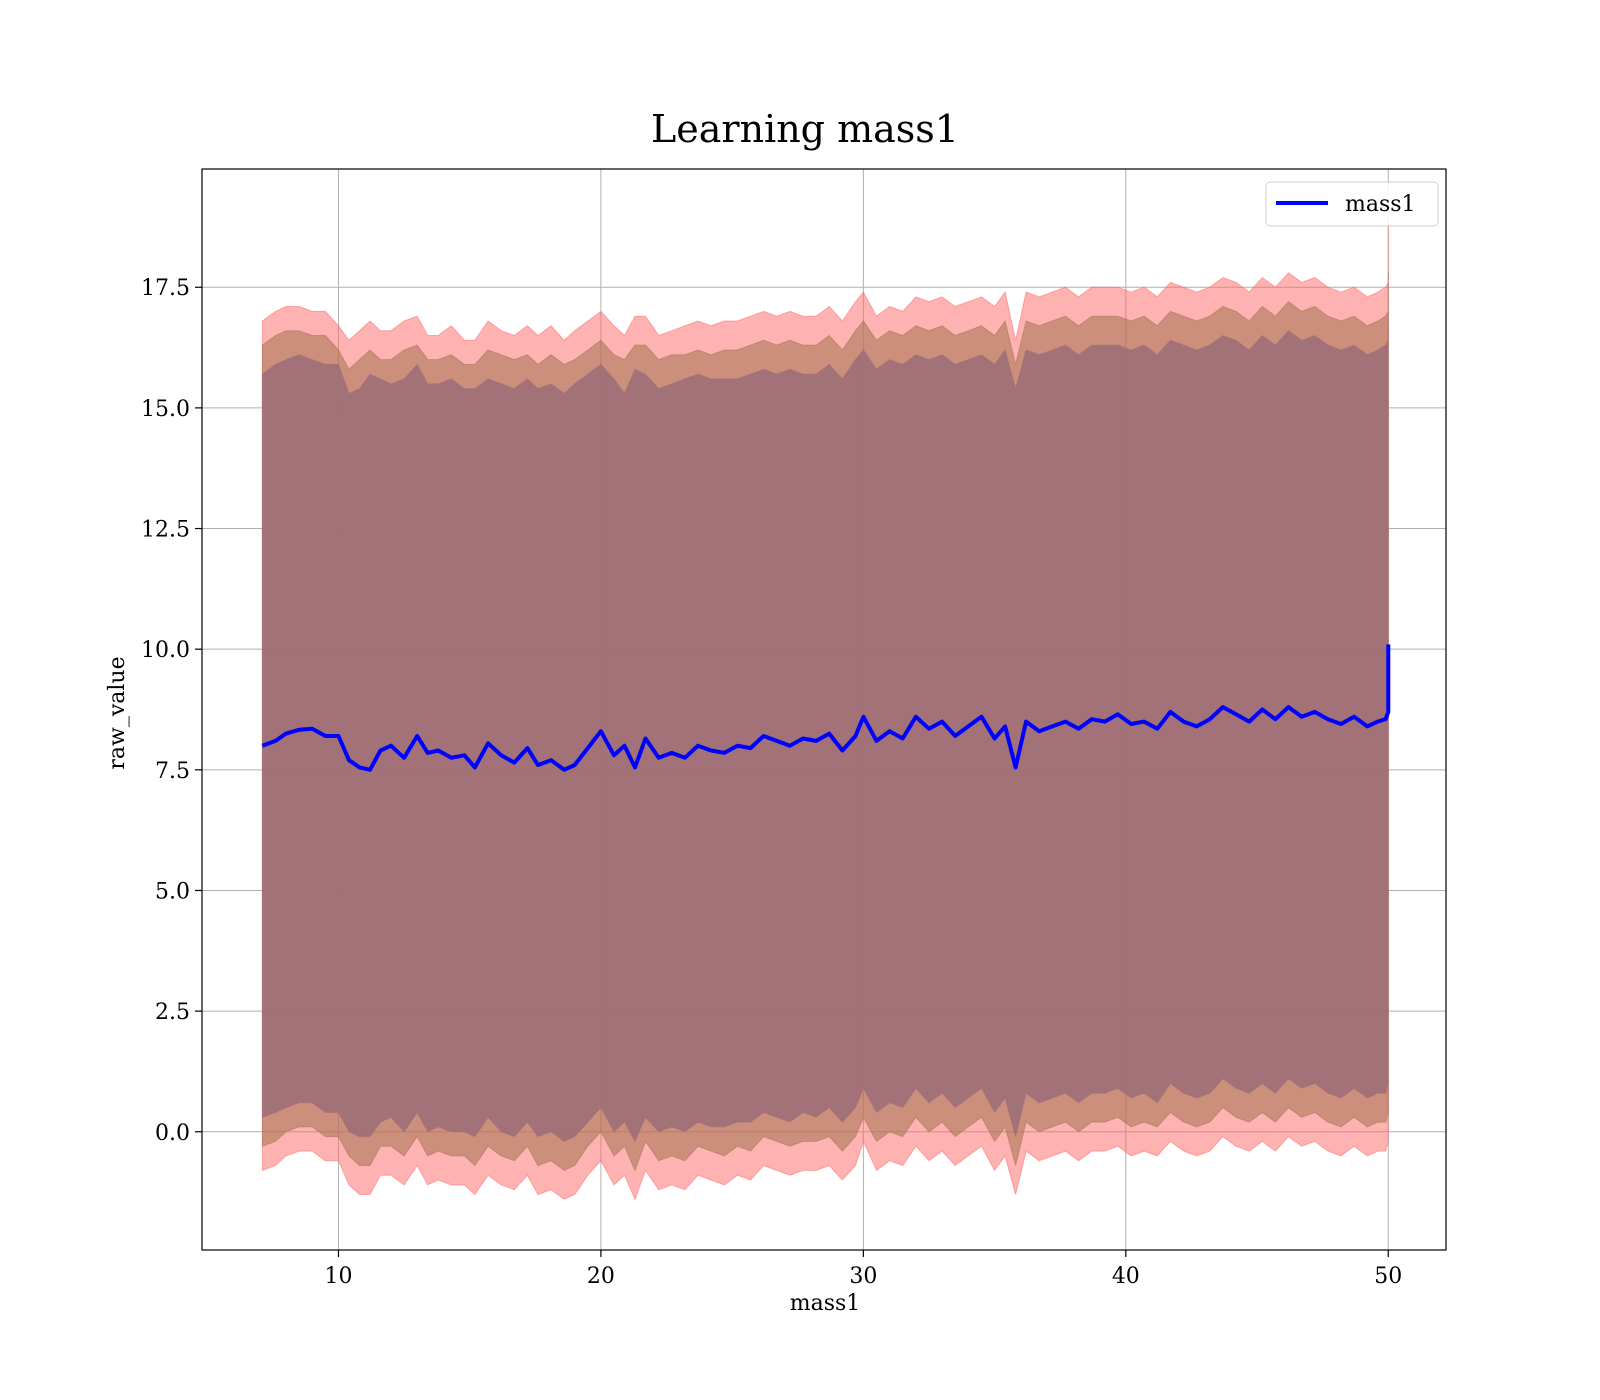 This screenshot has width=1600, height=1400. Describe the element at coordinates (805, 129) in the screenshot. I see `chart-title: Learning mass1` at that location.